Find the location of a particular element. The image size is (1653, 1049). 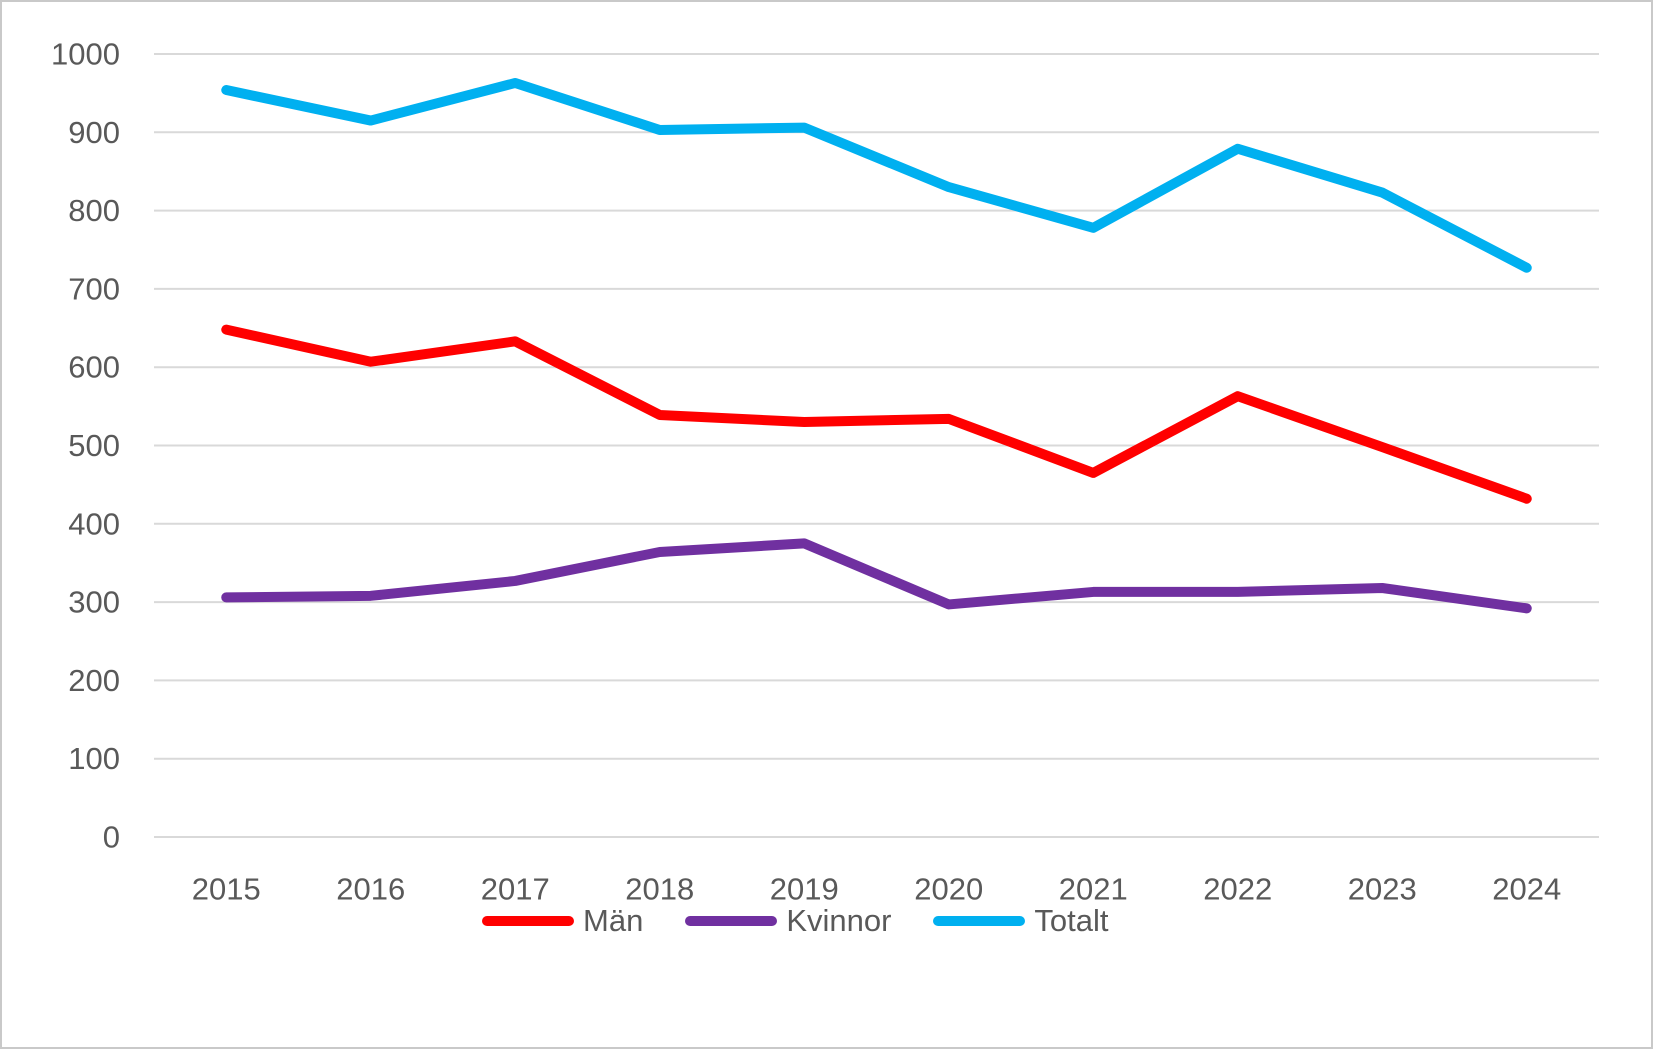

legend-item-totalt: Totalt is located at coordinates (1021, 920).